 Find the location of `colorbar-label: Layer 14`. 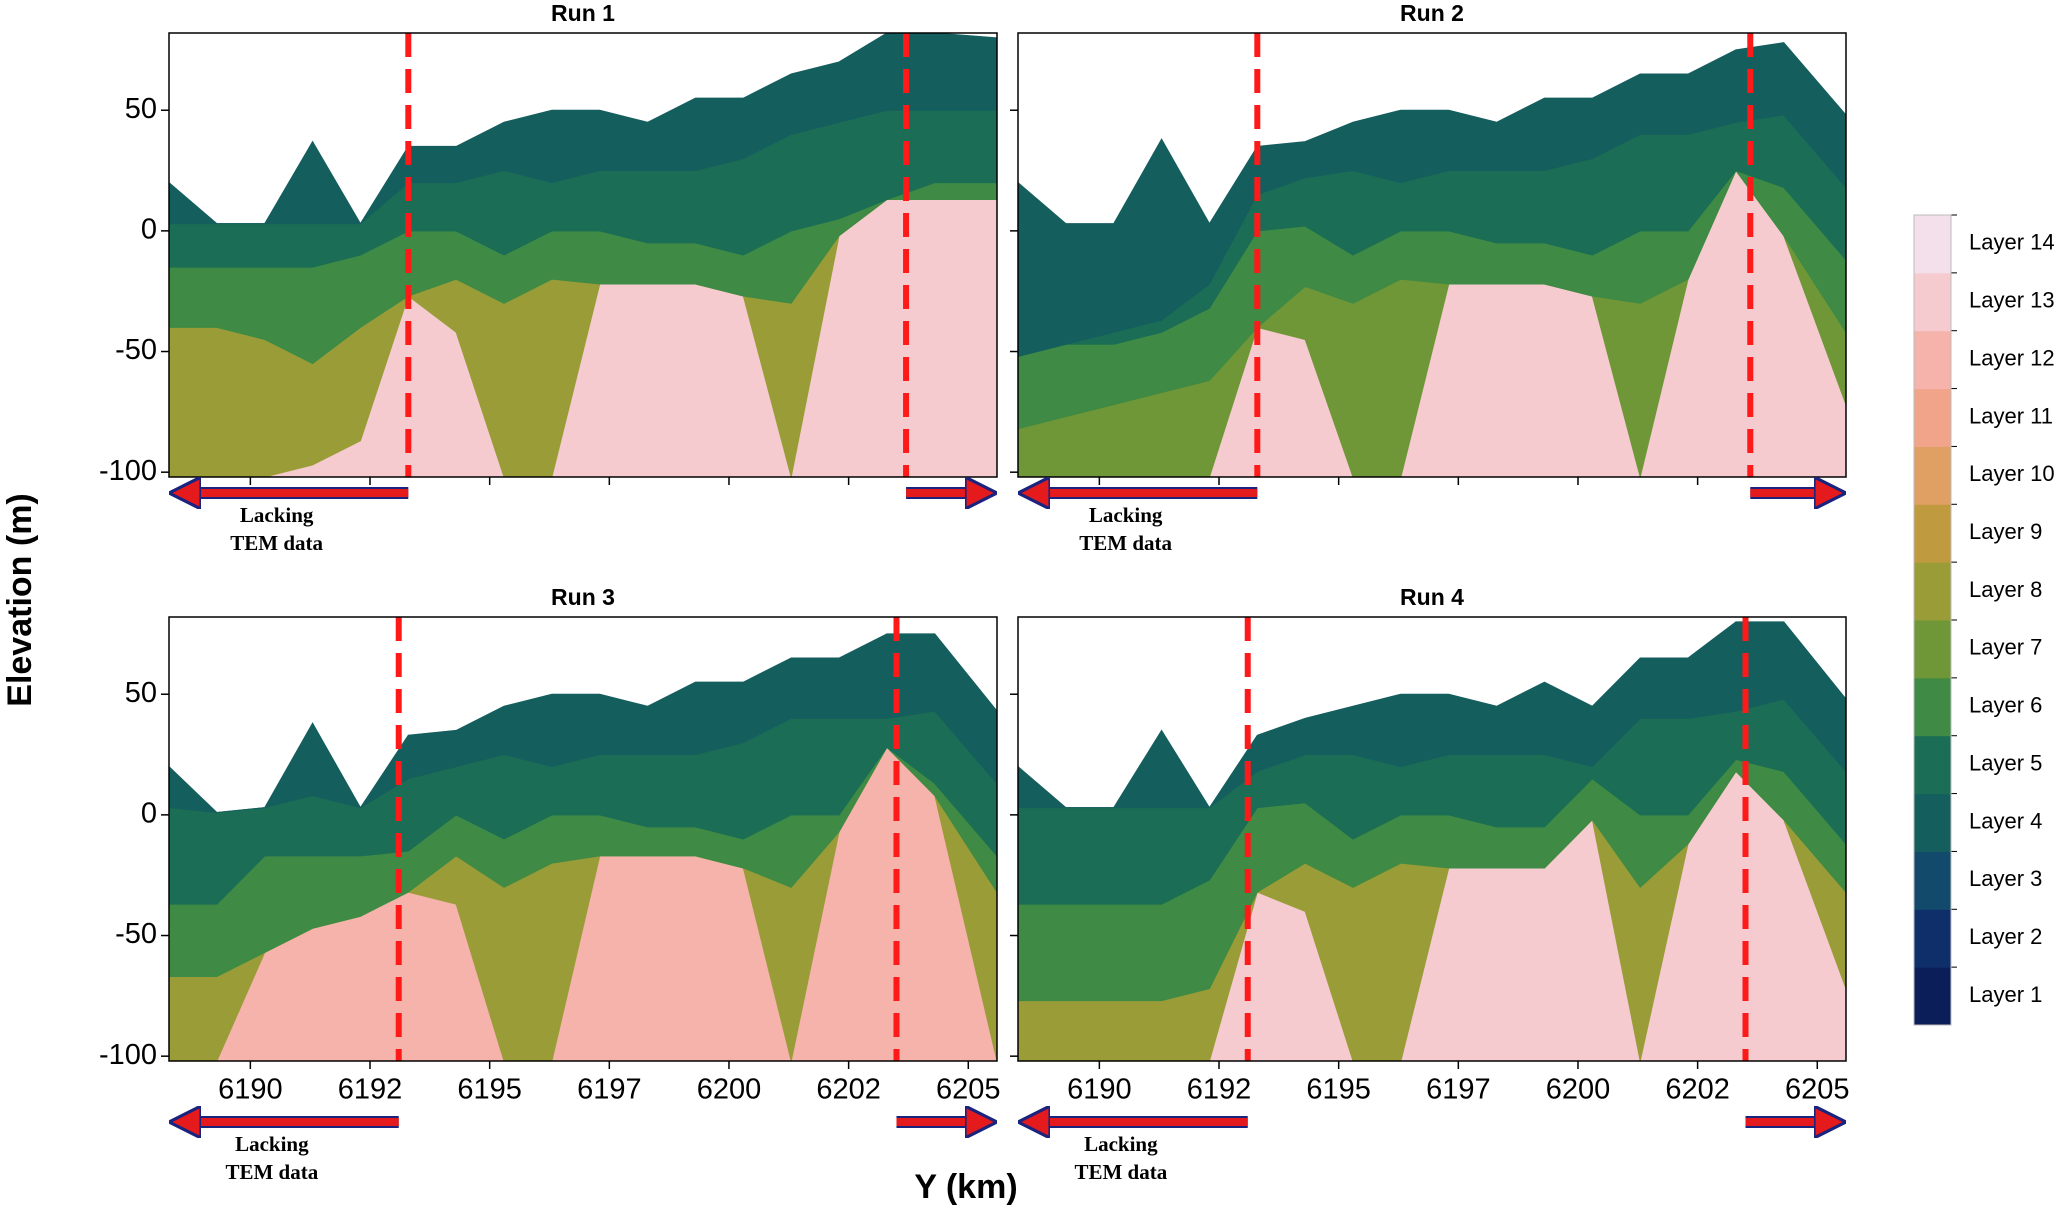

colorbar-label: Layer 14 is located at coordinates (2012, 242).